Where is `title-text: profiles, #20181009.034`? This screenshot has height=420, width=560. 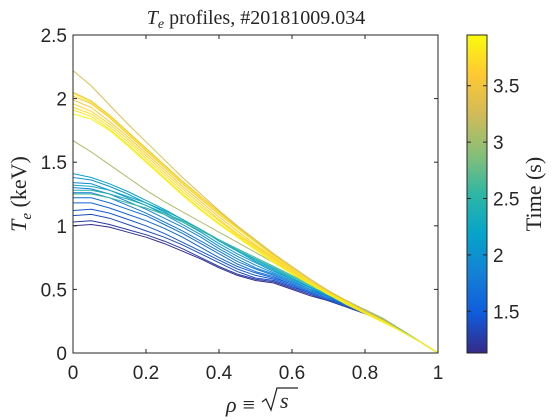 title-text: profiles, #20181009.034 is located at coordinates (264, 18).